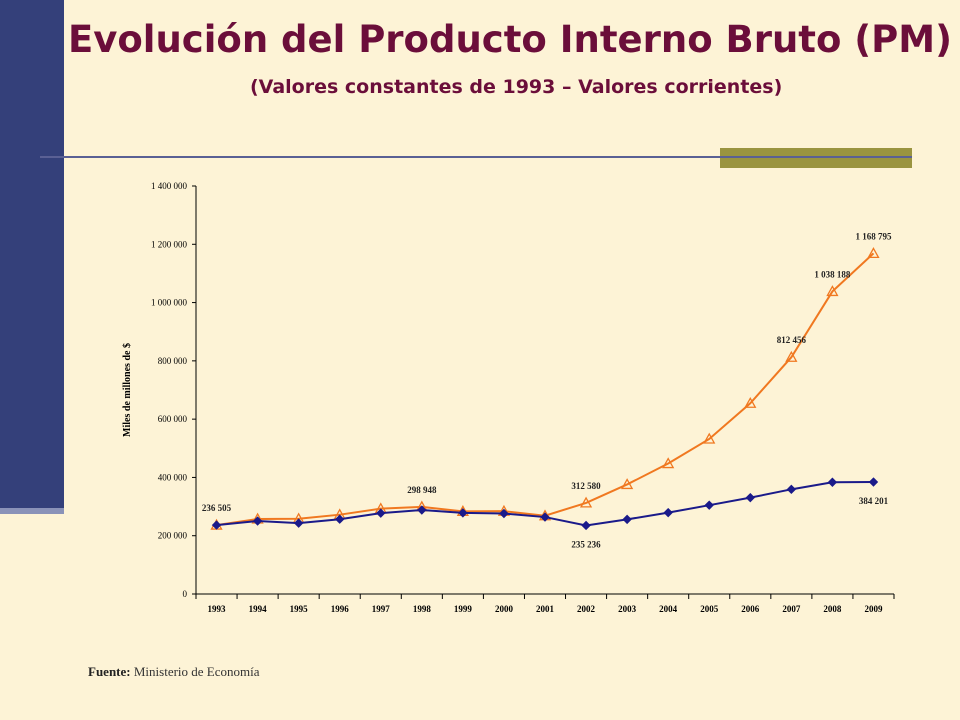 This screenshot has width=960, height=720. What do you see at coordinates (504, 609) in the screenshot?
I see `x-tick-label: 2000` at bounding box center [504, 609].